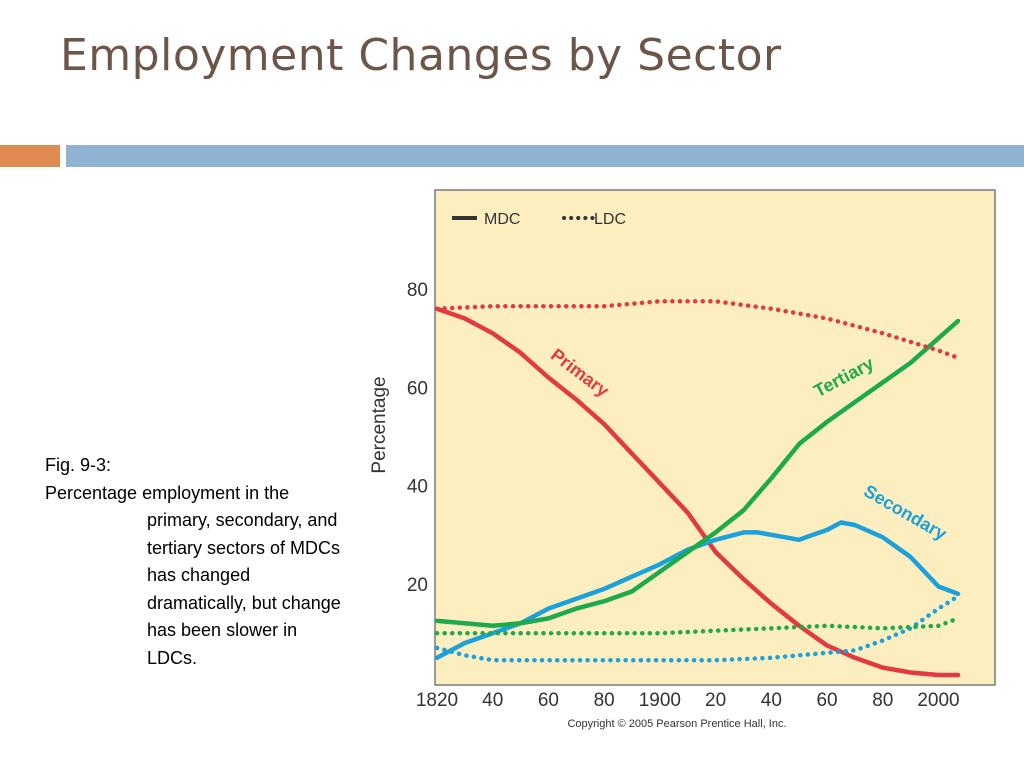  I want to click on y-tick-label: 20, so click(417, 585).